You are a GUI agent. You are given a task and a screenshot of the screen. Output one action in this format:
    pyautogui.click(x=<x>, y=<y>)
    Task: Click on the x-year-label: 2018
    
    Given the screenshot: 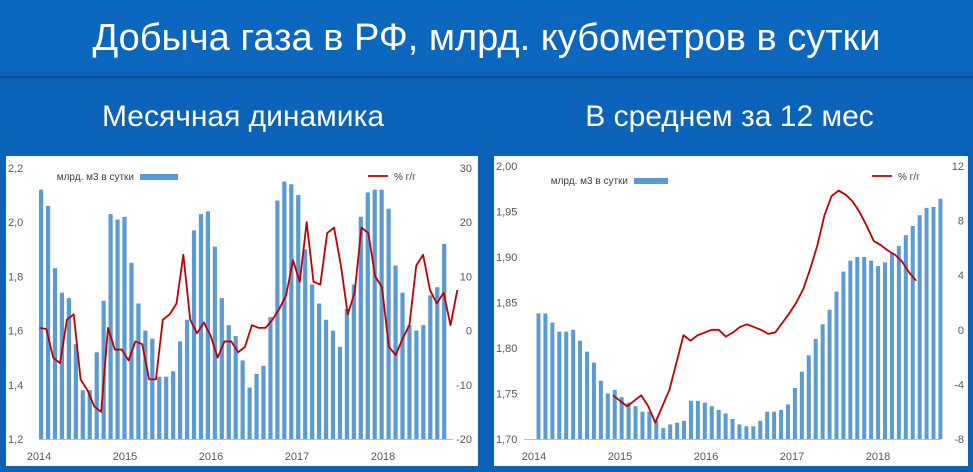 What is the action you would take?
    pyautogui.click(x=878, y=457)
    